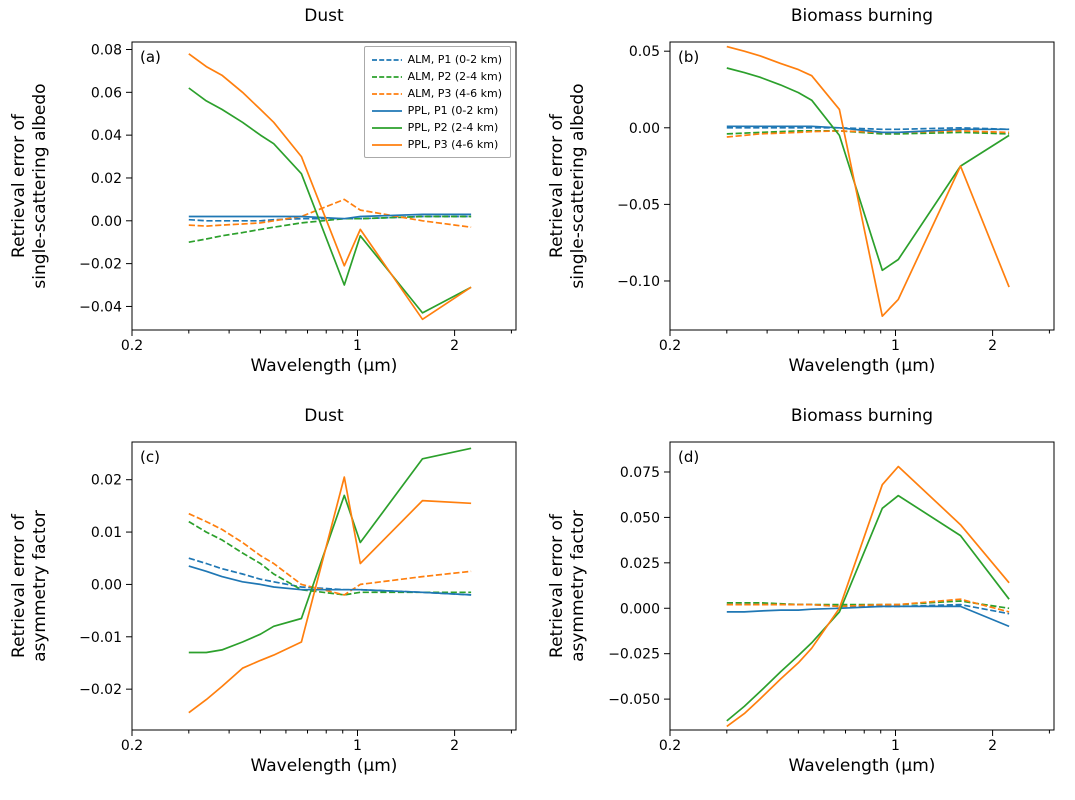 This screenshot has height=800, width=1075. What do you see at coordinates (100, 638) in the screenshot?
I see `y-tick-label: −0.01` at bounding box center [100, 638].